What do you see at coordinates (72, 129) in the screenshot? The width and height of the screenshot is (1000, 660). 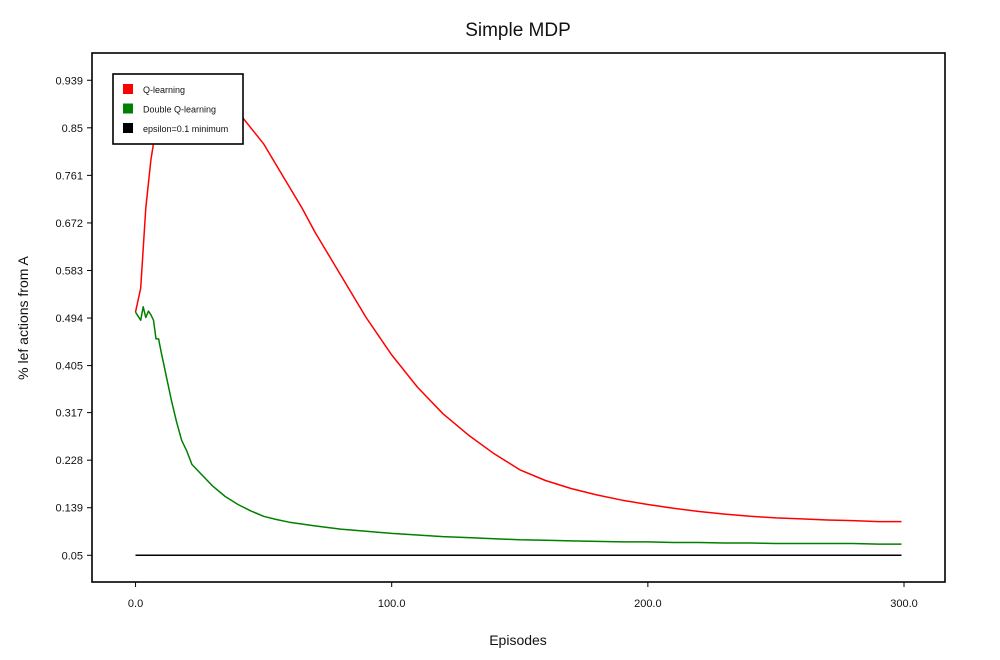 I see `y-tick-label: 0.85` at bounding box center [72, 129].